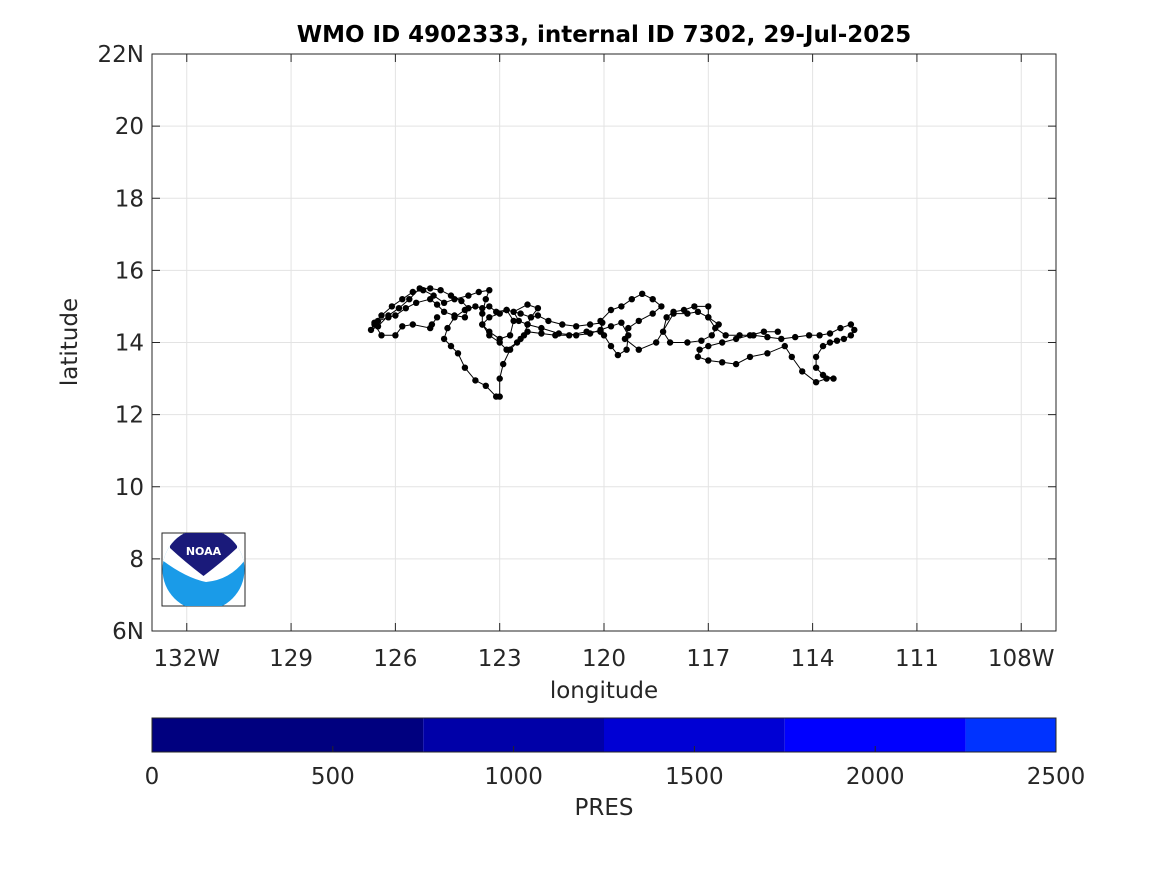 The width and height of the screenshot is (1167, 875). Describe the element at coordinates (129, 344) in the screenshot. I see `y-tick-label: 14` at that location.